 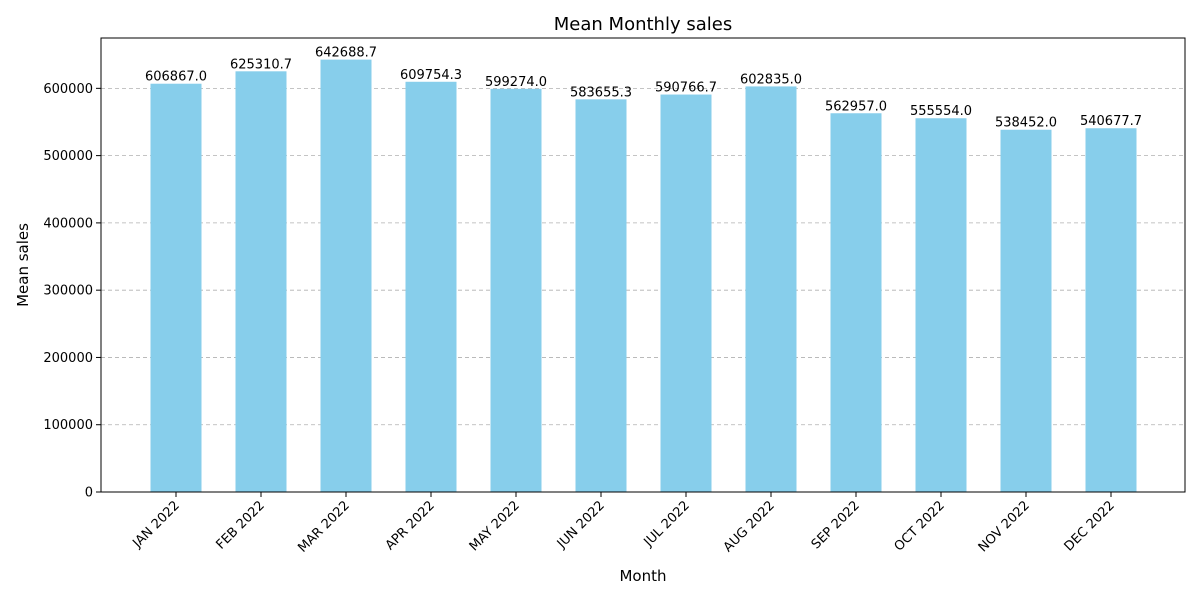 What do you see at coordinates (1004, 526) in the screenshot?
I see `x-tick-label: NOV 2022` at bounding box center [1004, 526].